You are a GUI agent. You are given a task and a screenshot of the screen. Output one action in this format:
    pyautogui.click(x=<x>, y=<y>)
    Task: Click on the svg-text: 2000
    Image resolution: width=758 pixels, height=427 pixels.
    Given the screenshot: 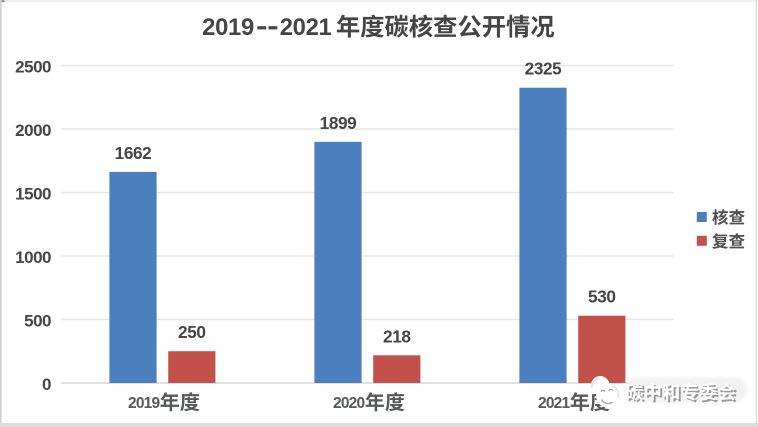 What is the action you would take?
    pyautogui.click(x=33, y=130)
    